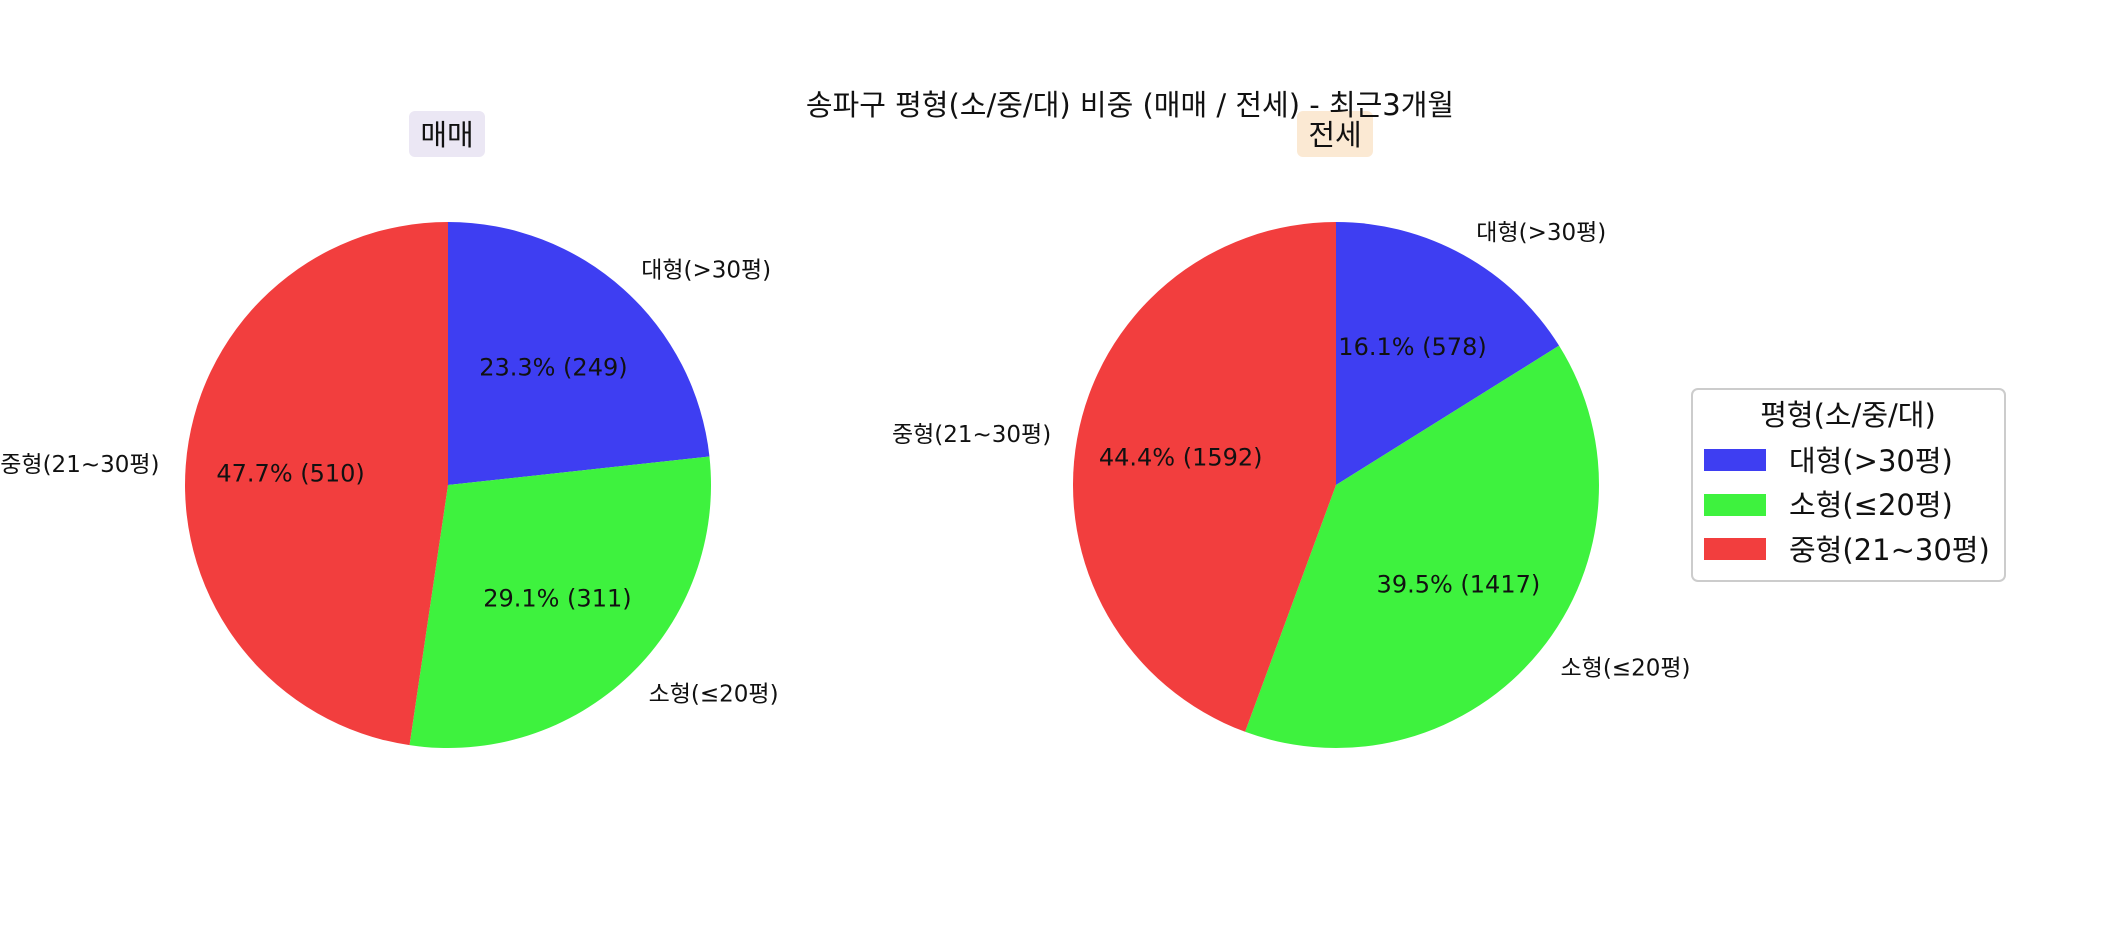  I want to click on legend-swatch-large, so click(1735, 460).